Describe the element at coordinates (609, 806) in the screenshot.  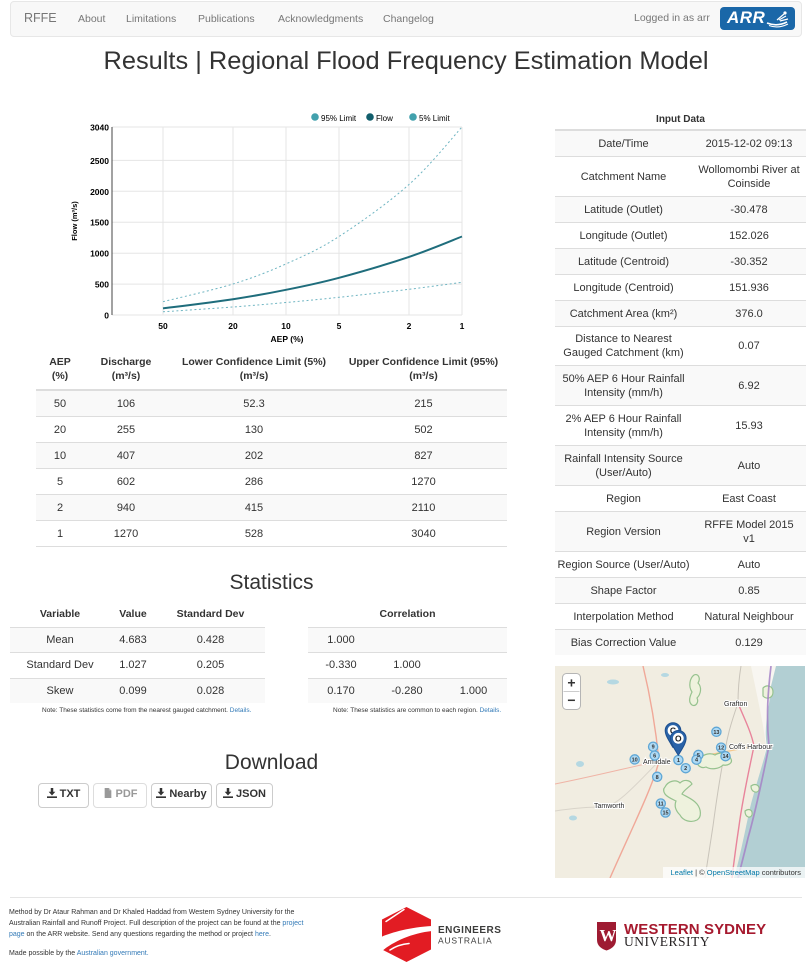
I see `svg-text: Tamworth` at that location.